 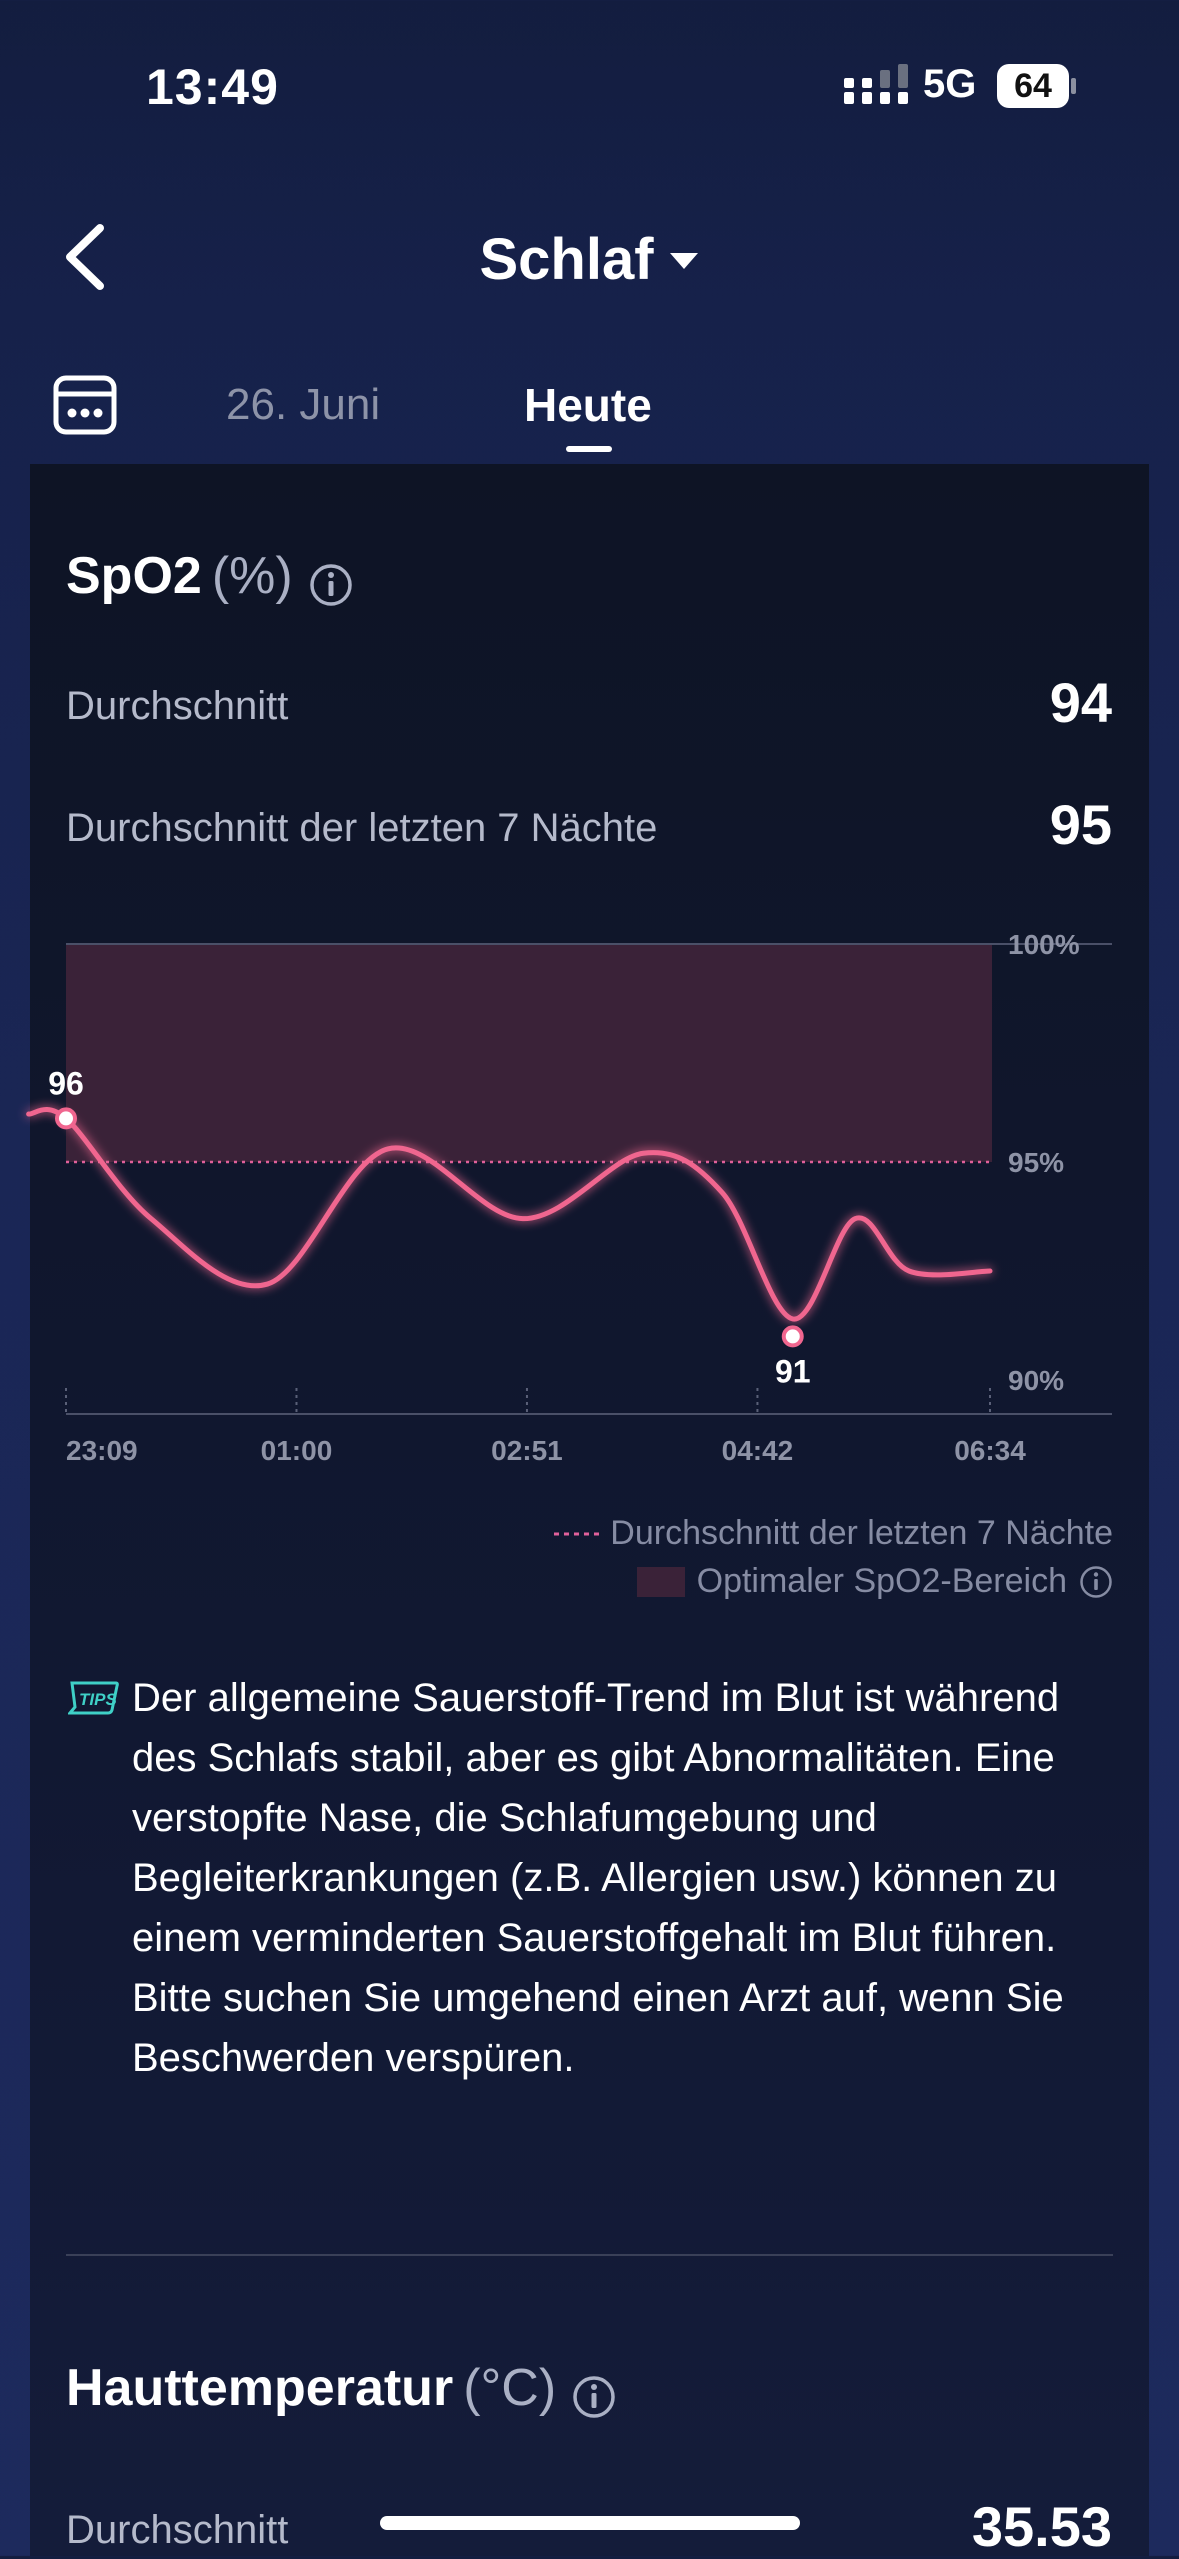 I want to click on spo2-7night-average-value: 95, so click(x=1080, y=824).